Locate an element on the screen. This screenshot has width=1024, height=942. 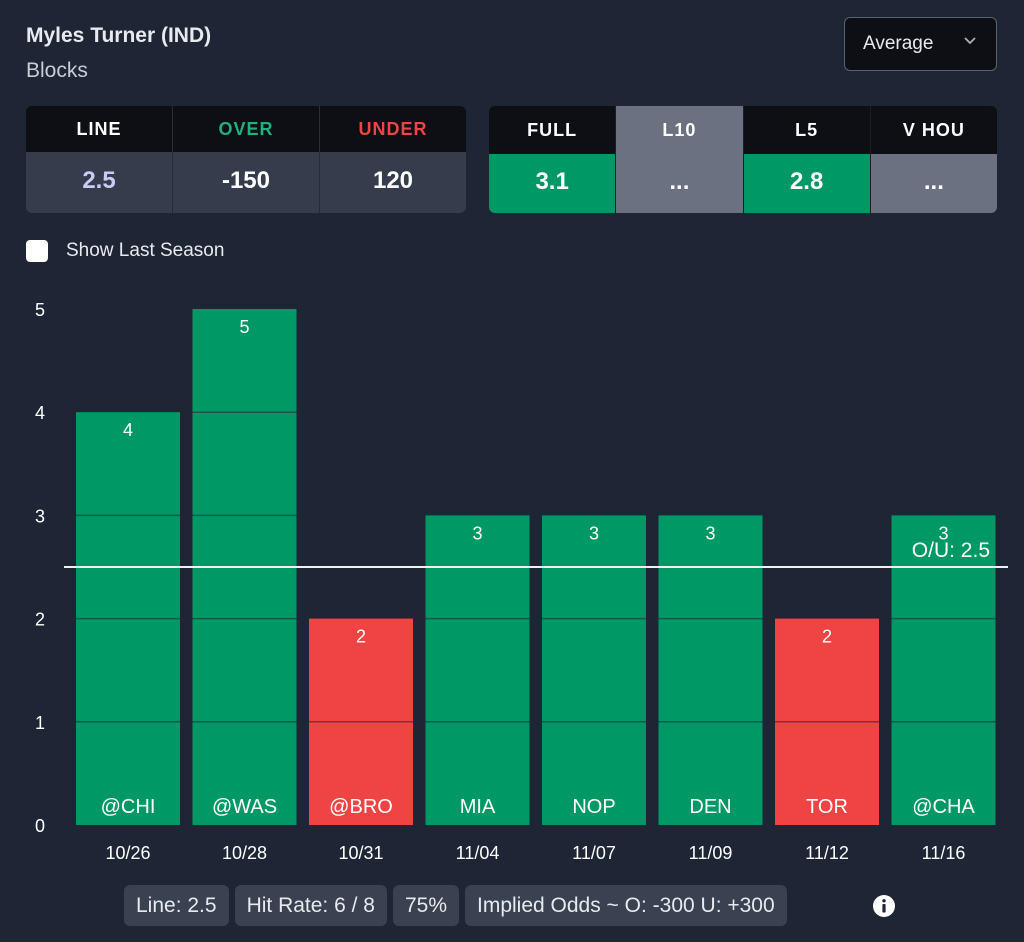
opponent-label: @CHI is located at coordinates (128, 807).